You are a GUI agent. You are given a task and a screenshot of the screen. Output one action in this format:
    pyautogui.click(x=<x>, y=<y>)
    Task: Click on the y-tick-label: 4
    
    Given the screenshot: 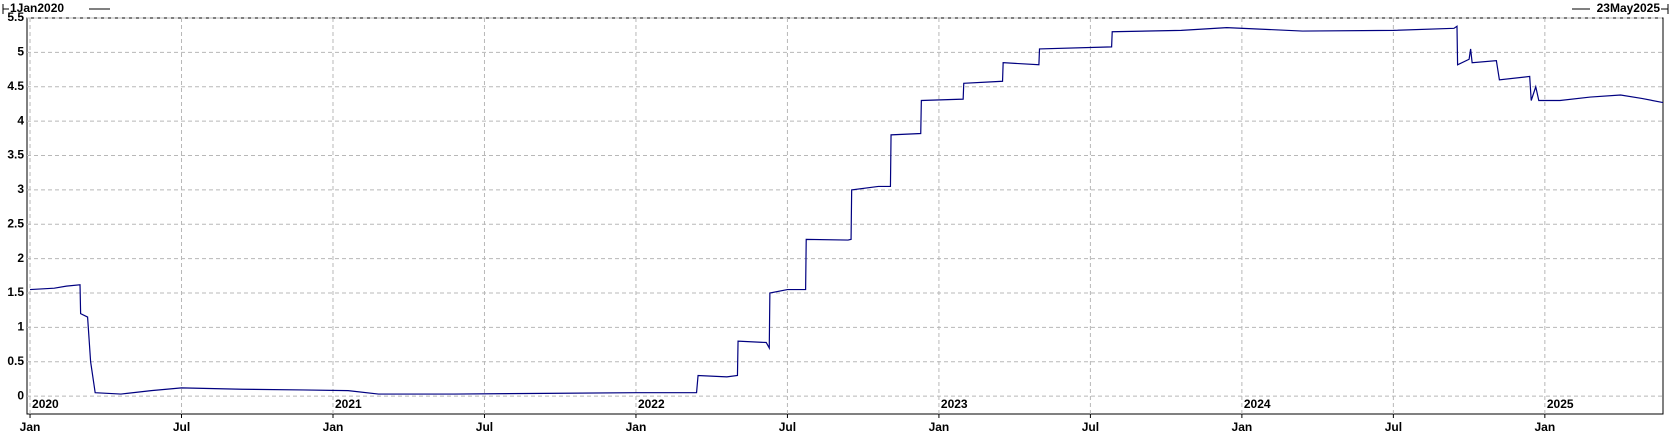 What is the action you would take?
    pyautogui.click(x=20, y=120)
    